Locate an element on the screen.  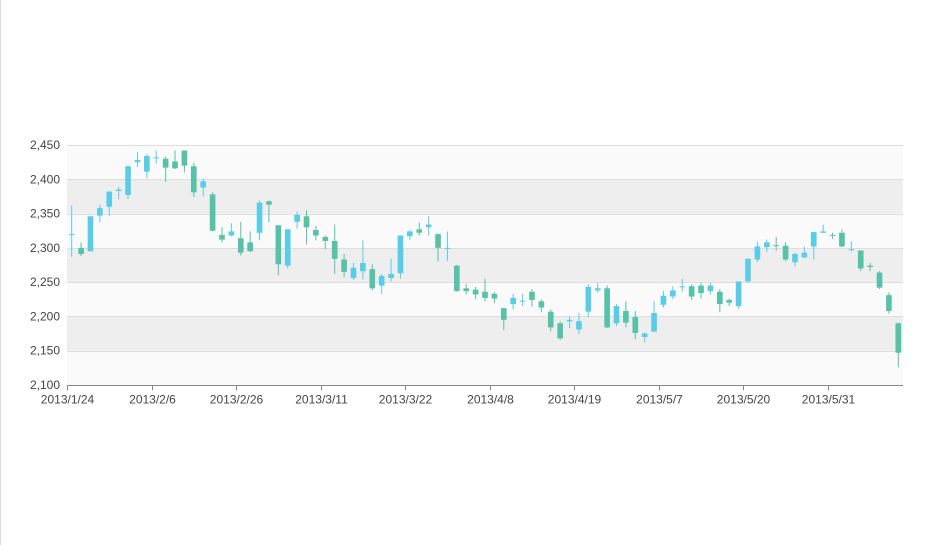
x-tick-label: 2013/4/19 is located at coordinates (575, 400).